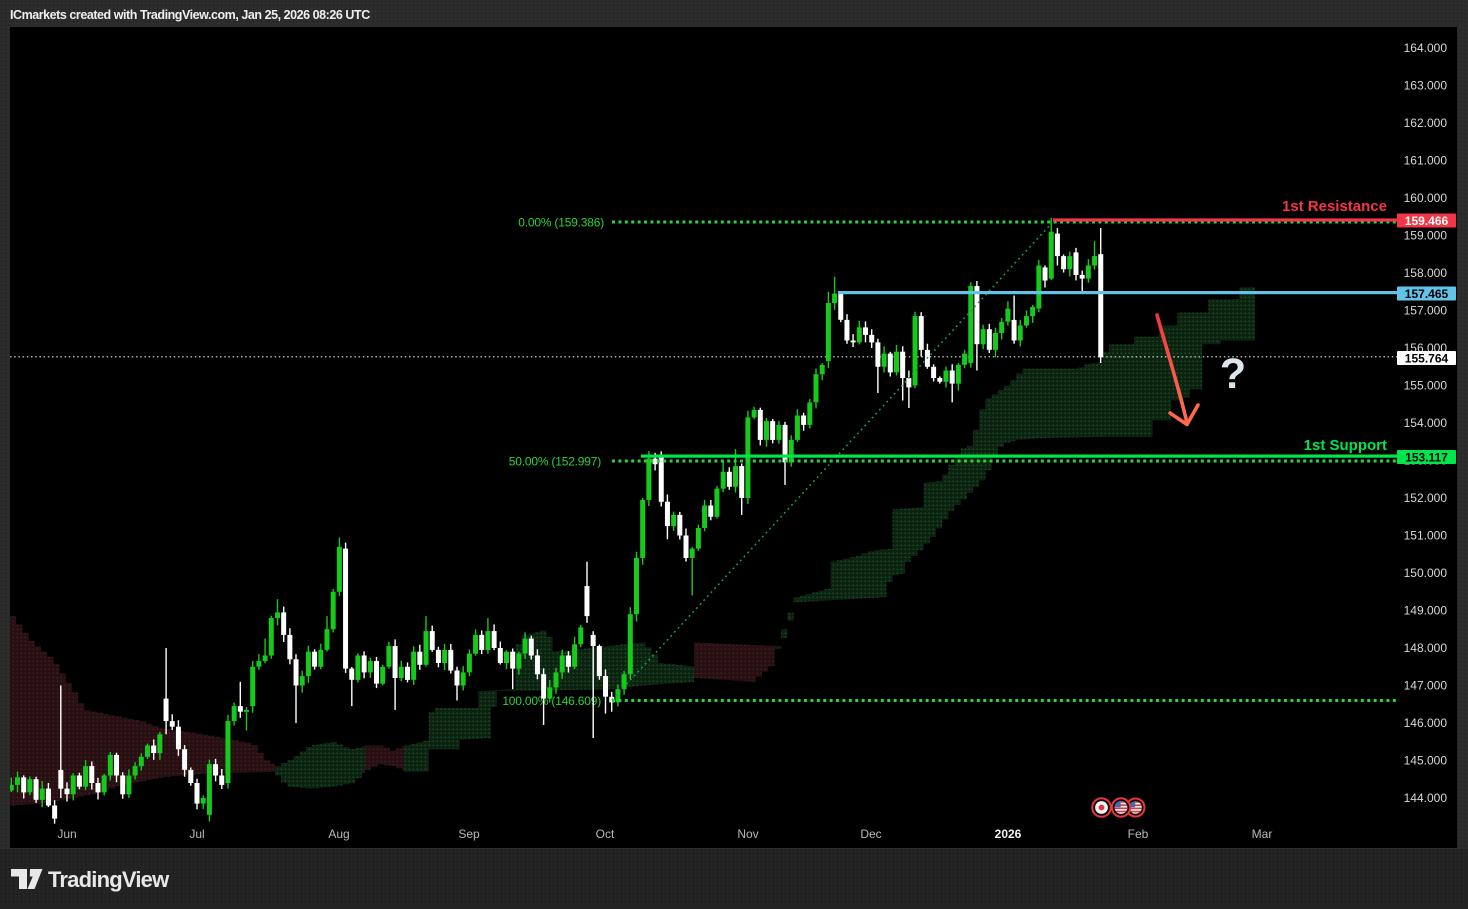 This screenshot has height=909, width=1468. Describe the element at coordinates (1426, 648) in the screenshot. I see `svg-text: 148.000` at that location.